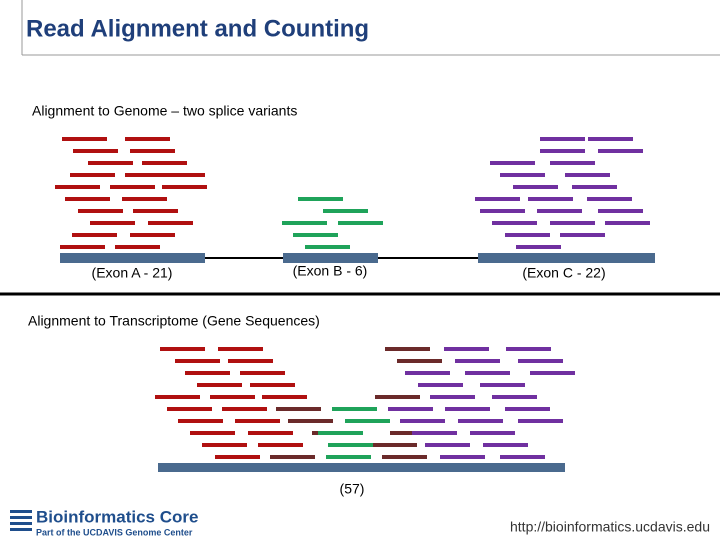 The width and height of the screenshot is (720, 540). What do you see at coordinates (563, 273) in the screenshot?
I see `exon-label: (Exon C - 22)` at bounding box center [563, 273].